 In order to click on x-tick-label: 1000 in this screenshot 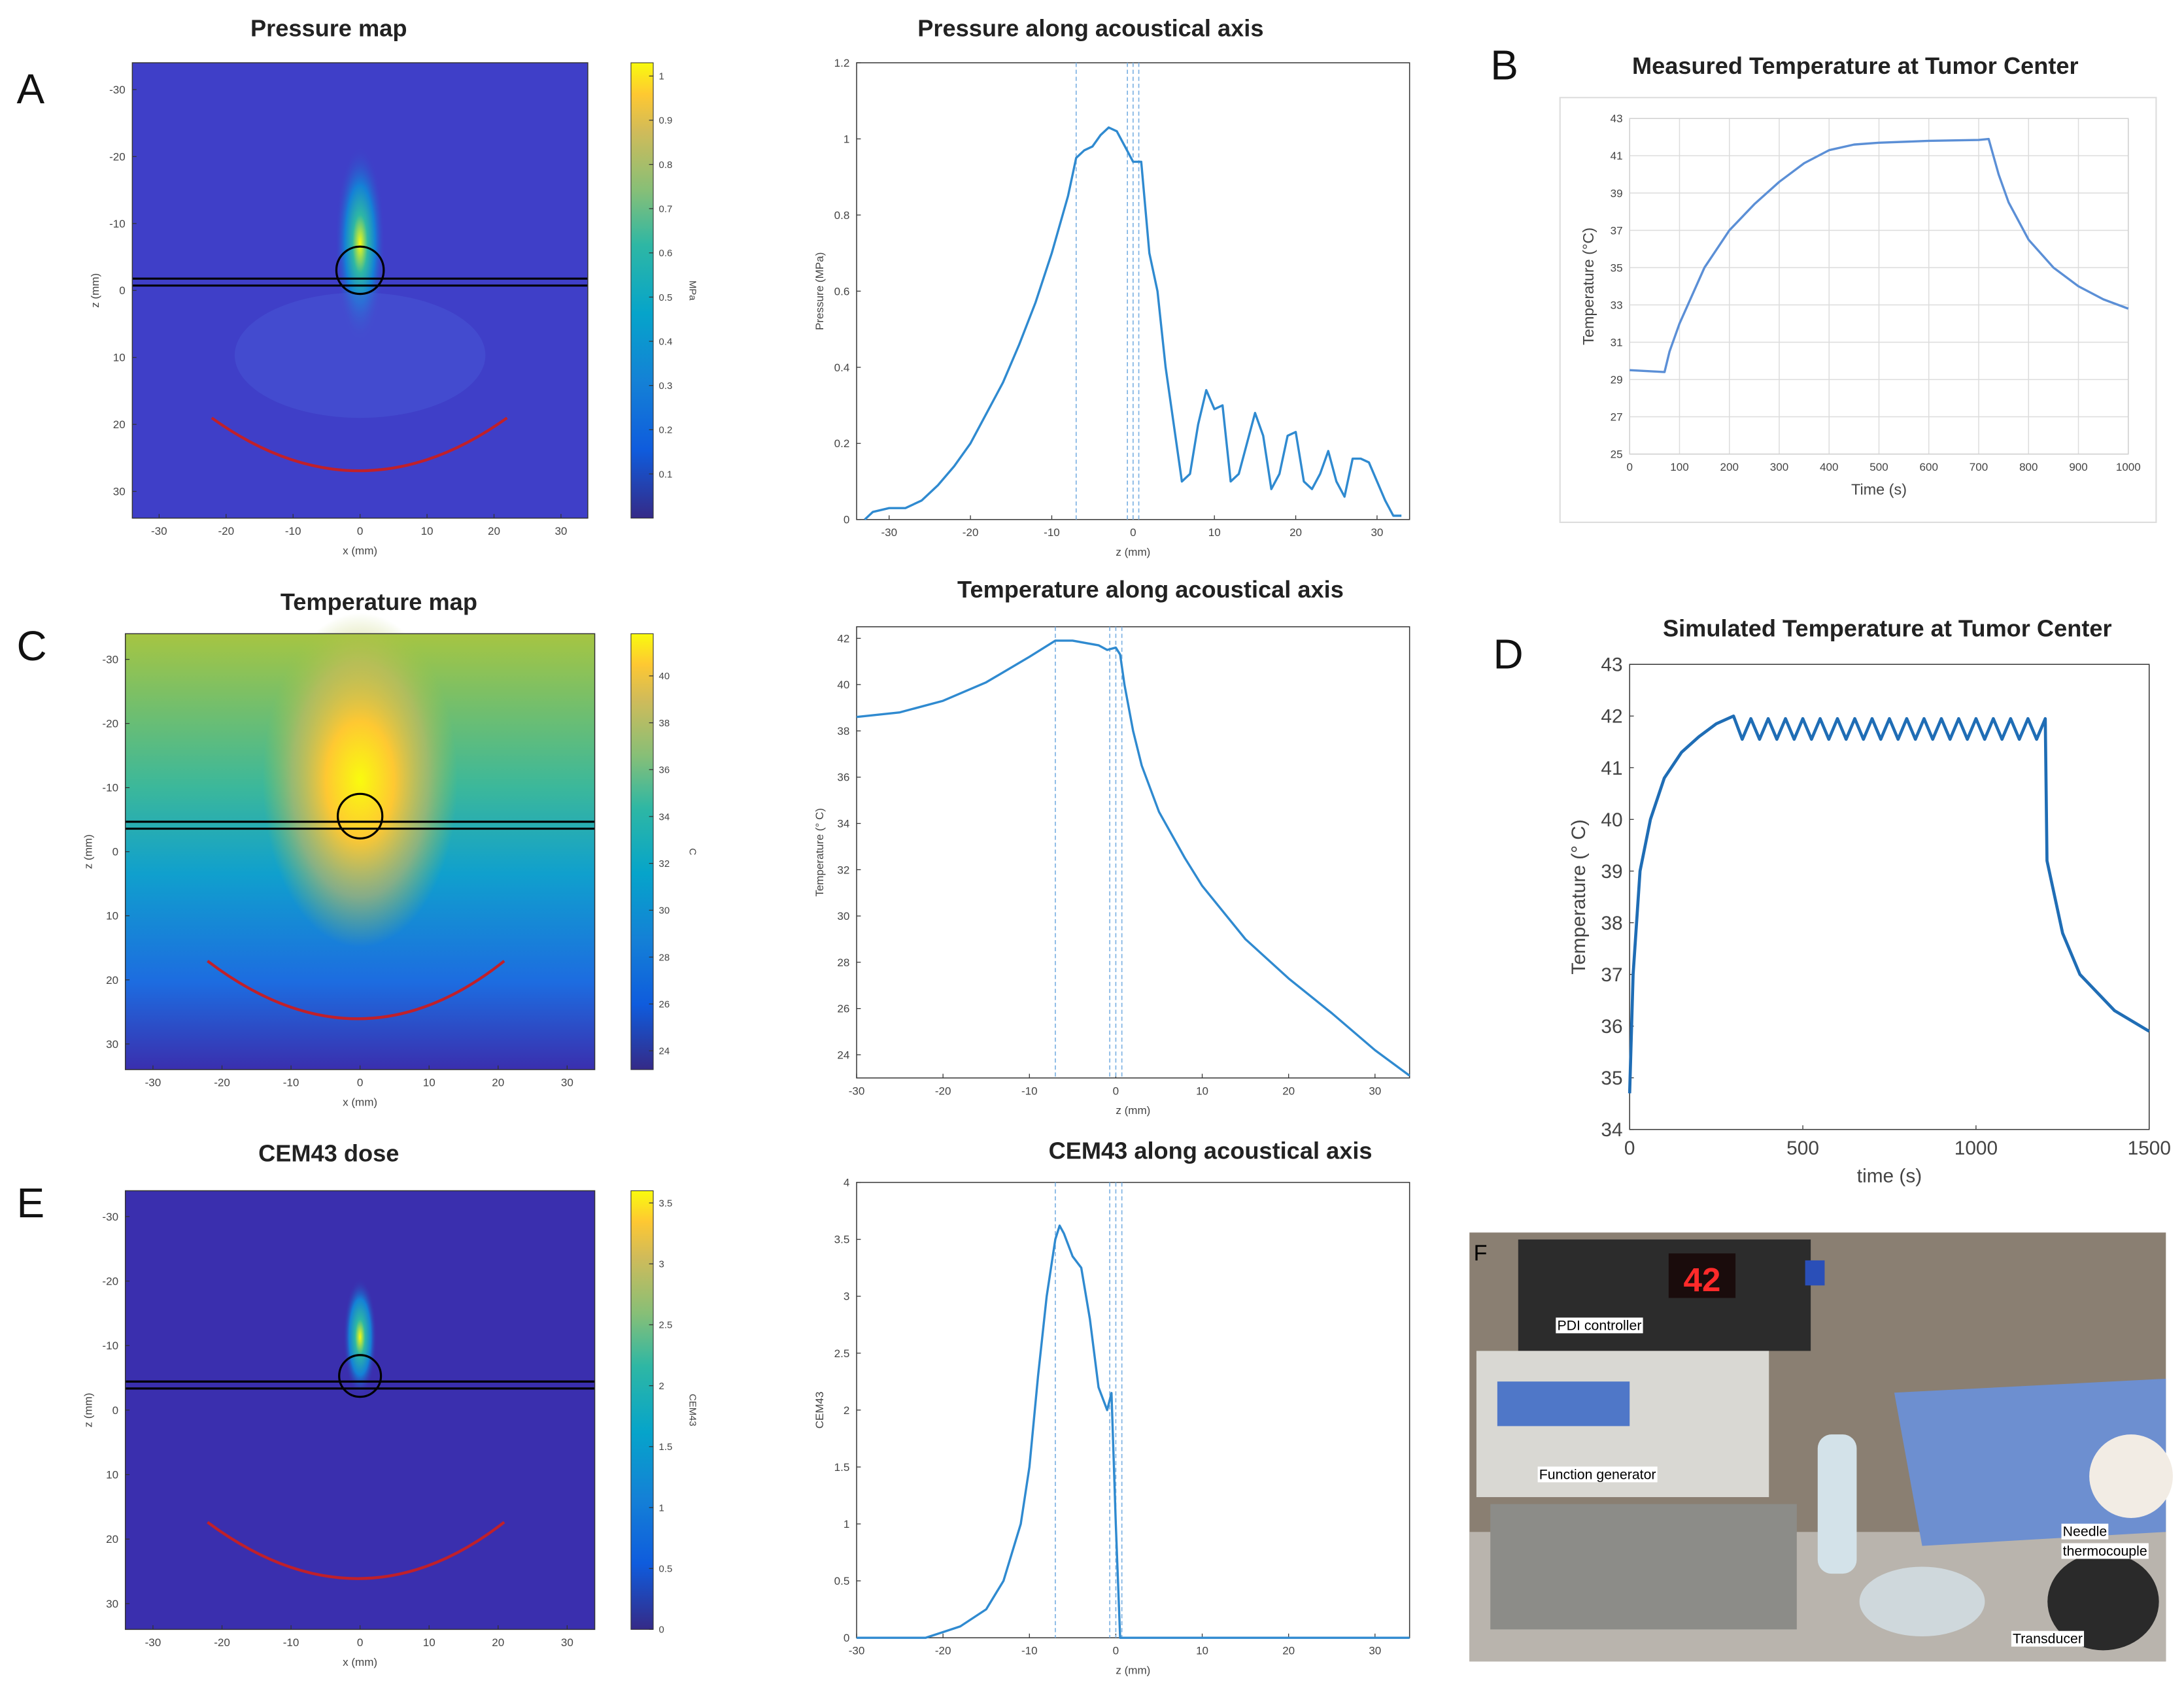, I will do `click(2128, 467)`.